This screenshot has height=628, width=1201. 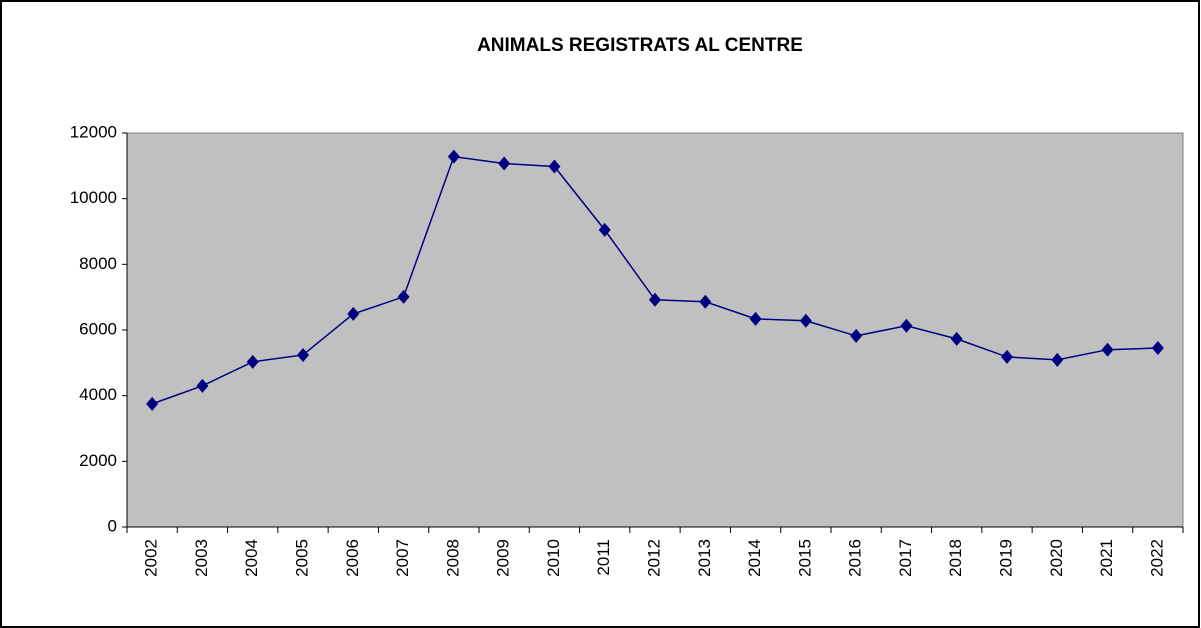 I want to click on x-tick-label: 2020, so click(x=1056, y=558).